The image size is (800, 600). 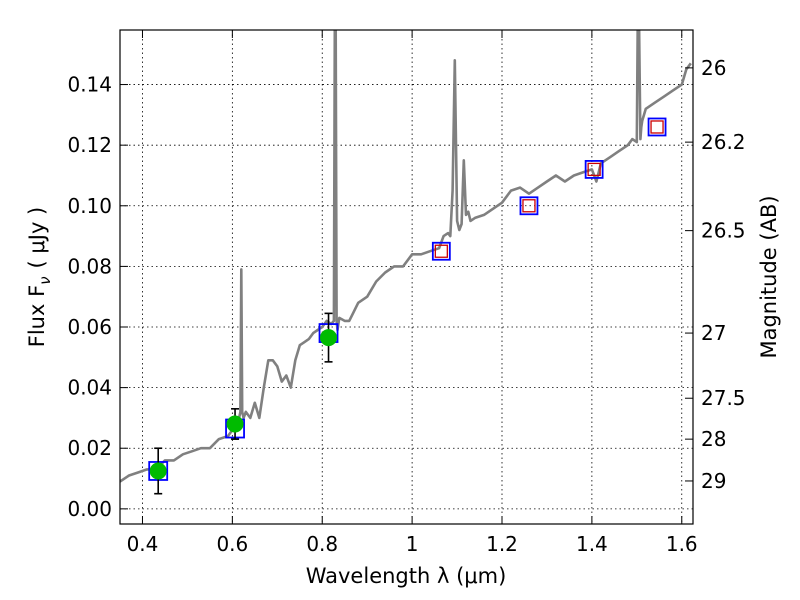 What do you see at coordinates (723, 398) in the screenshot?
I see `right-tick-label: 27.5` at bounding box center [723, 398].